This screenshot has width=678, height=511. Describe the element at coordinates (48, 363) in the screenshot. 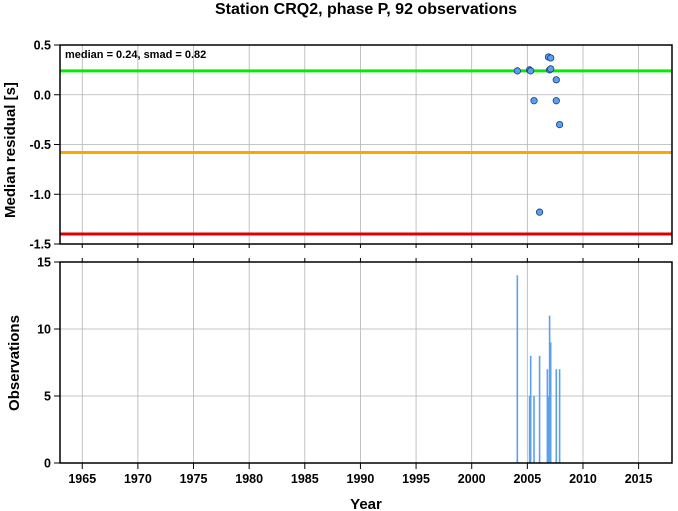

I see `bottom-y-ticks: 15 10 5 0` at that location.